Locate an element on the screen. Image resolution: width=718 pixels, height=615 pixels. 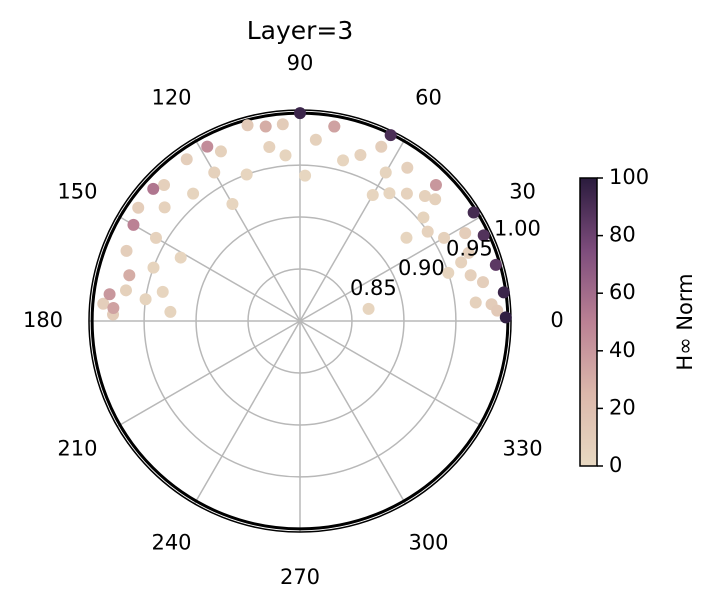
theta-tick-label: 90 is located at coordinates (300, 63).